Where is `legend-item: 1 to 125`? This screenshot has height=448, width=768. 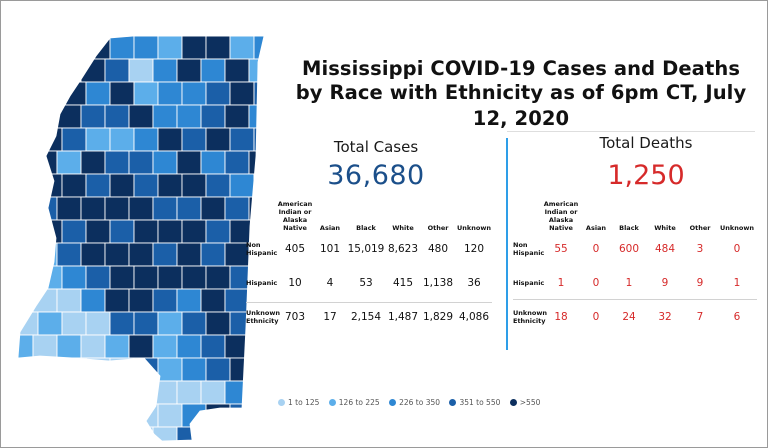
legend-item: 1 to 125 is located at coordinates (298, 402).